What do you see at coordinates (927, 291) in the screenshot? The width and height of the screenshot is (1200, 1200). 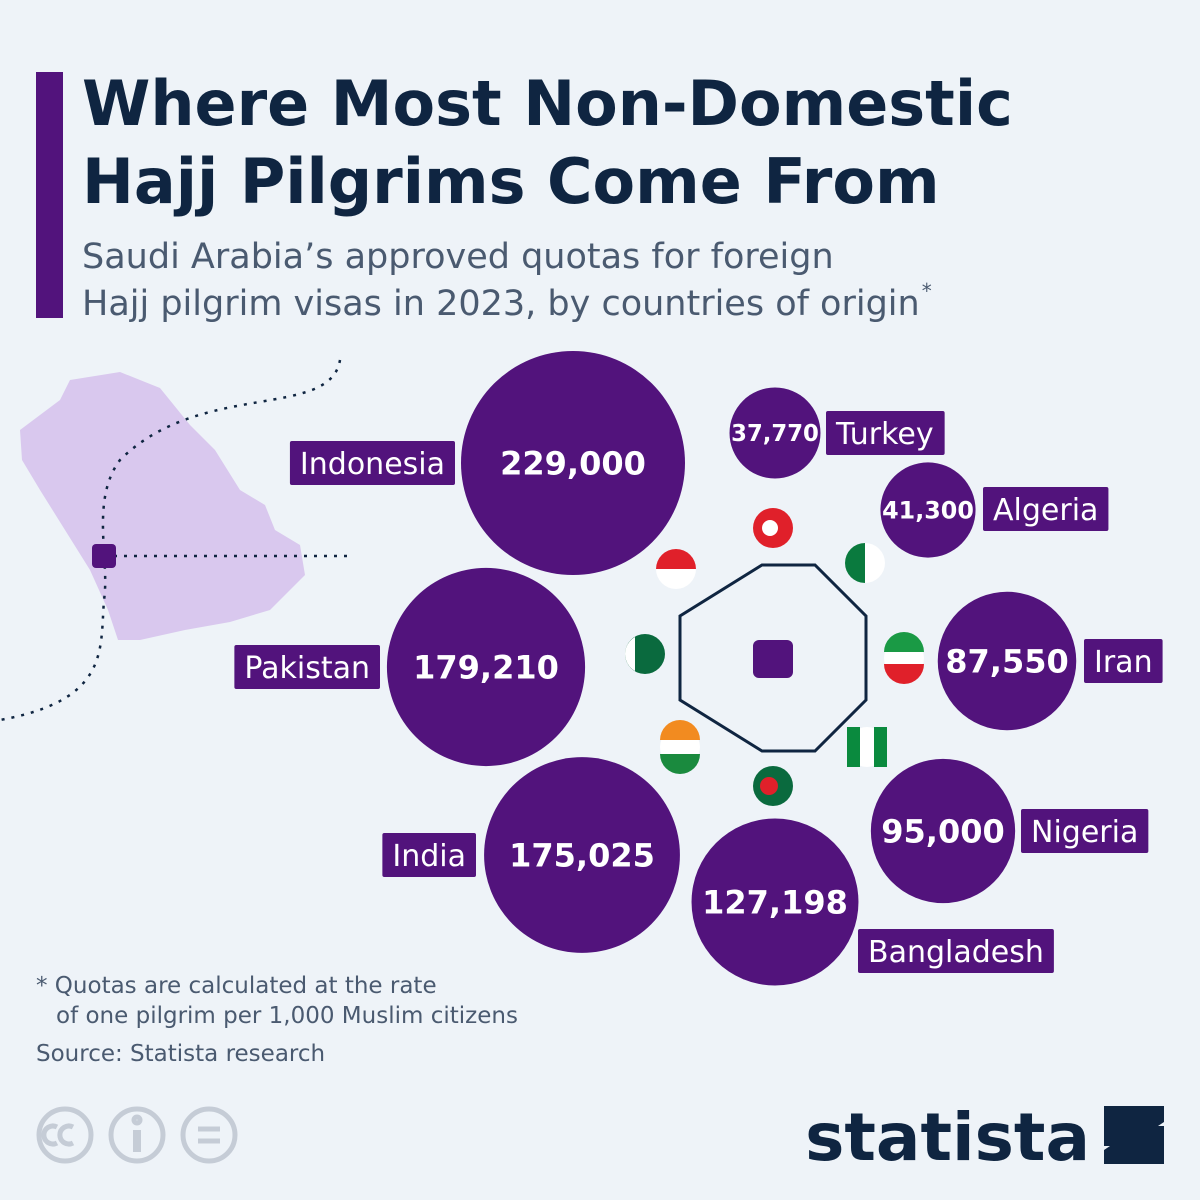 I see `subtitle-mark: *` at bounding box center [927, 291].